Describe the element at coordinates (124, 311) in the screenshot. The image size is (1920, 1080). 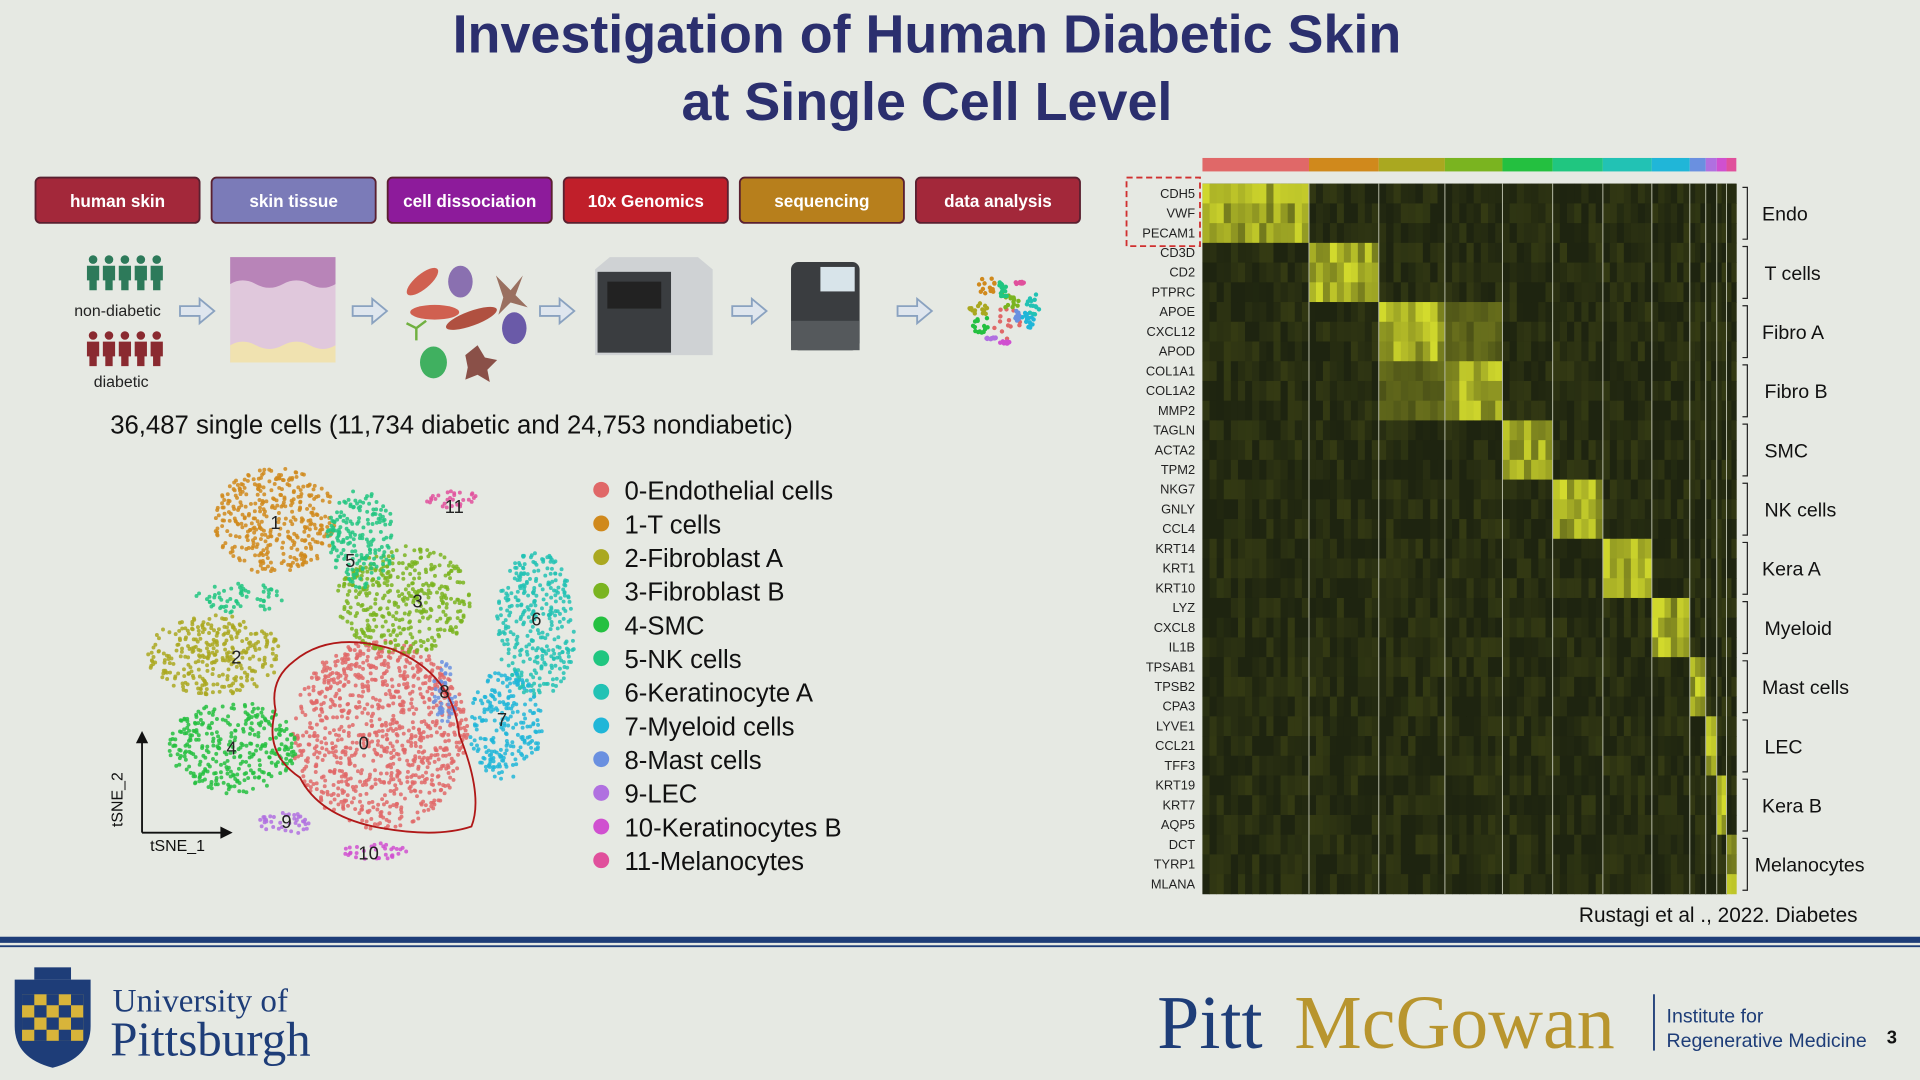
I see `people-icons` at that location.